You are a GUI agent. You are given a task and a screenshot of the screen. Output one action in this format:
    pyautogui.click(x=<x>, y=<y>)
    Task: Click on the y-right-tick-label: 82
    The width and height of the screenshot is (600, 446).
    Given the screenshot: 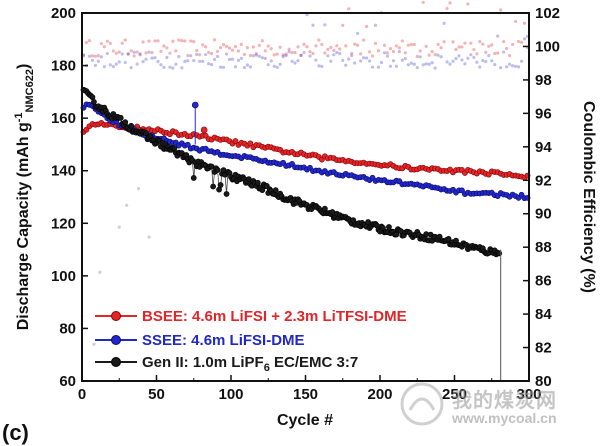 What is the action you would take?
    pyautogui.click(x=543, y=348)
    